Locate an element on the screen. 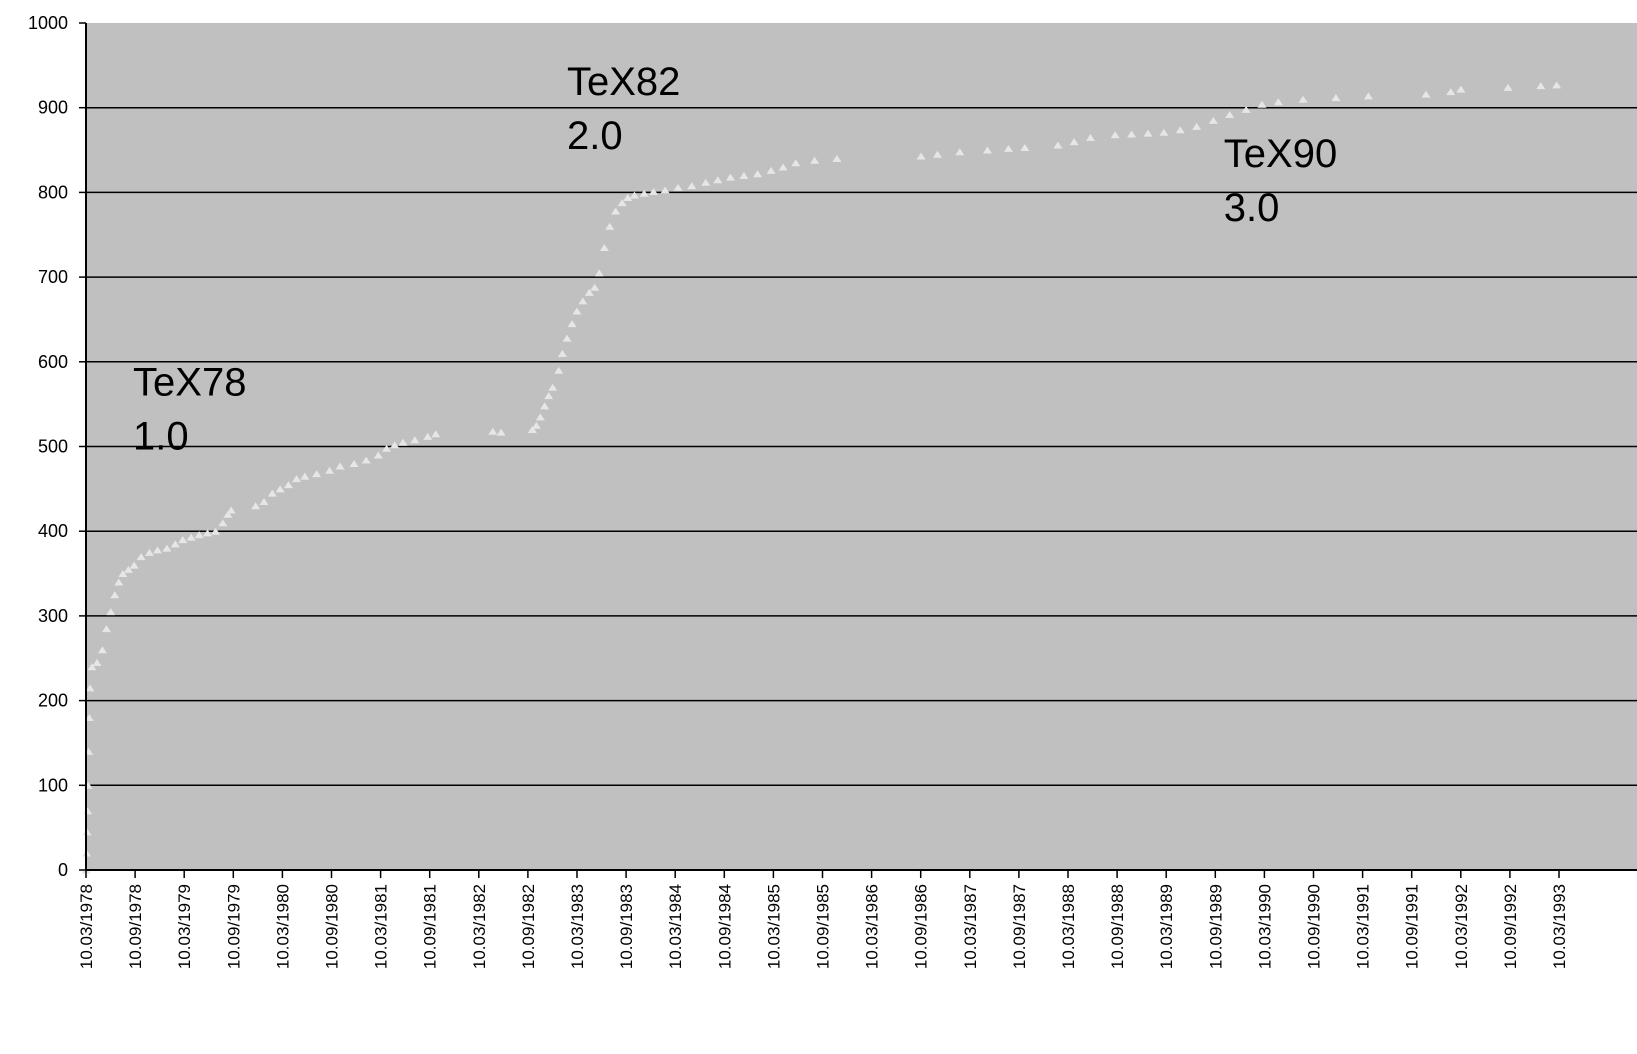 The height and width of the screenshot is (1054, 1637). y-tick-label: 300 is located at coordinates (53, 616).